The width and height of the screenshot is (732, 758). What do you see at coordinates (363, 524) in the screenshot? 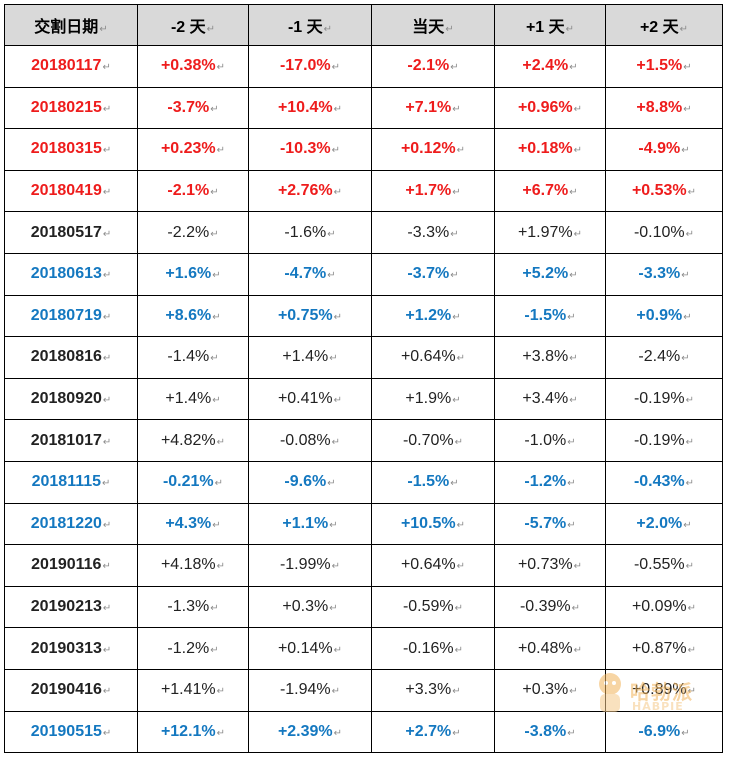
I see `table-row: 20181220↵ +4.3%↵ +1.1%↵ +10.5%↵ -5.7%↵ +2.0%↵` at bounding box center [363, 524].